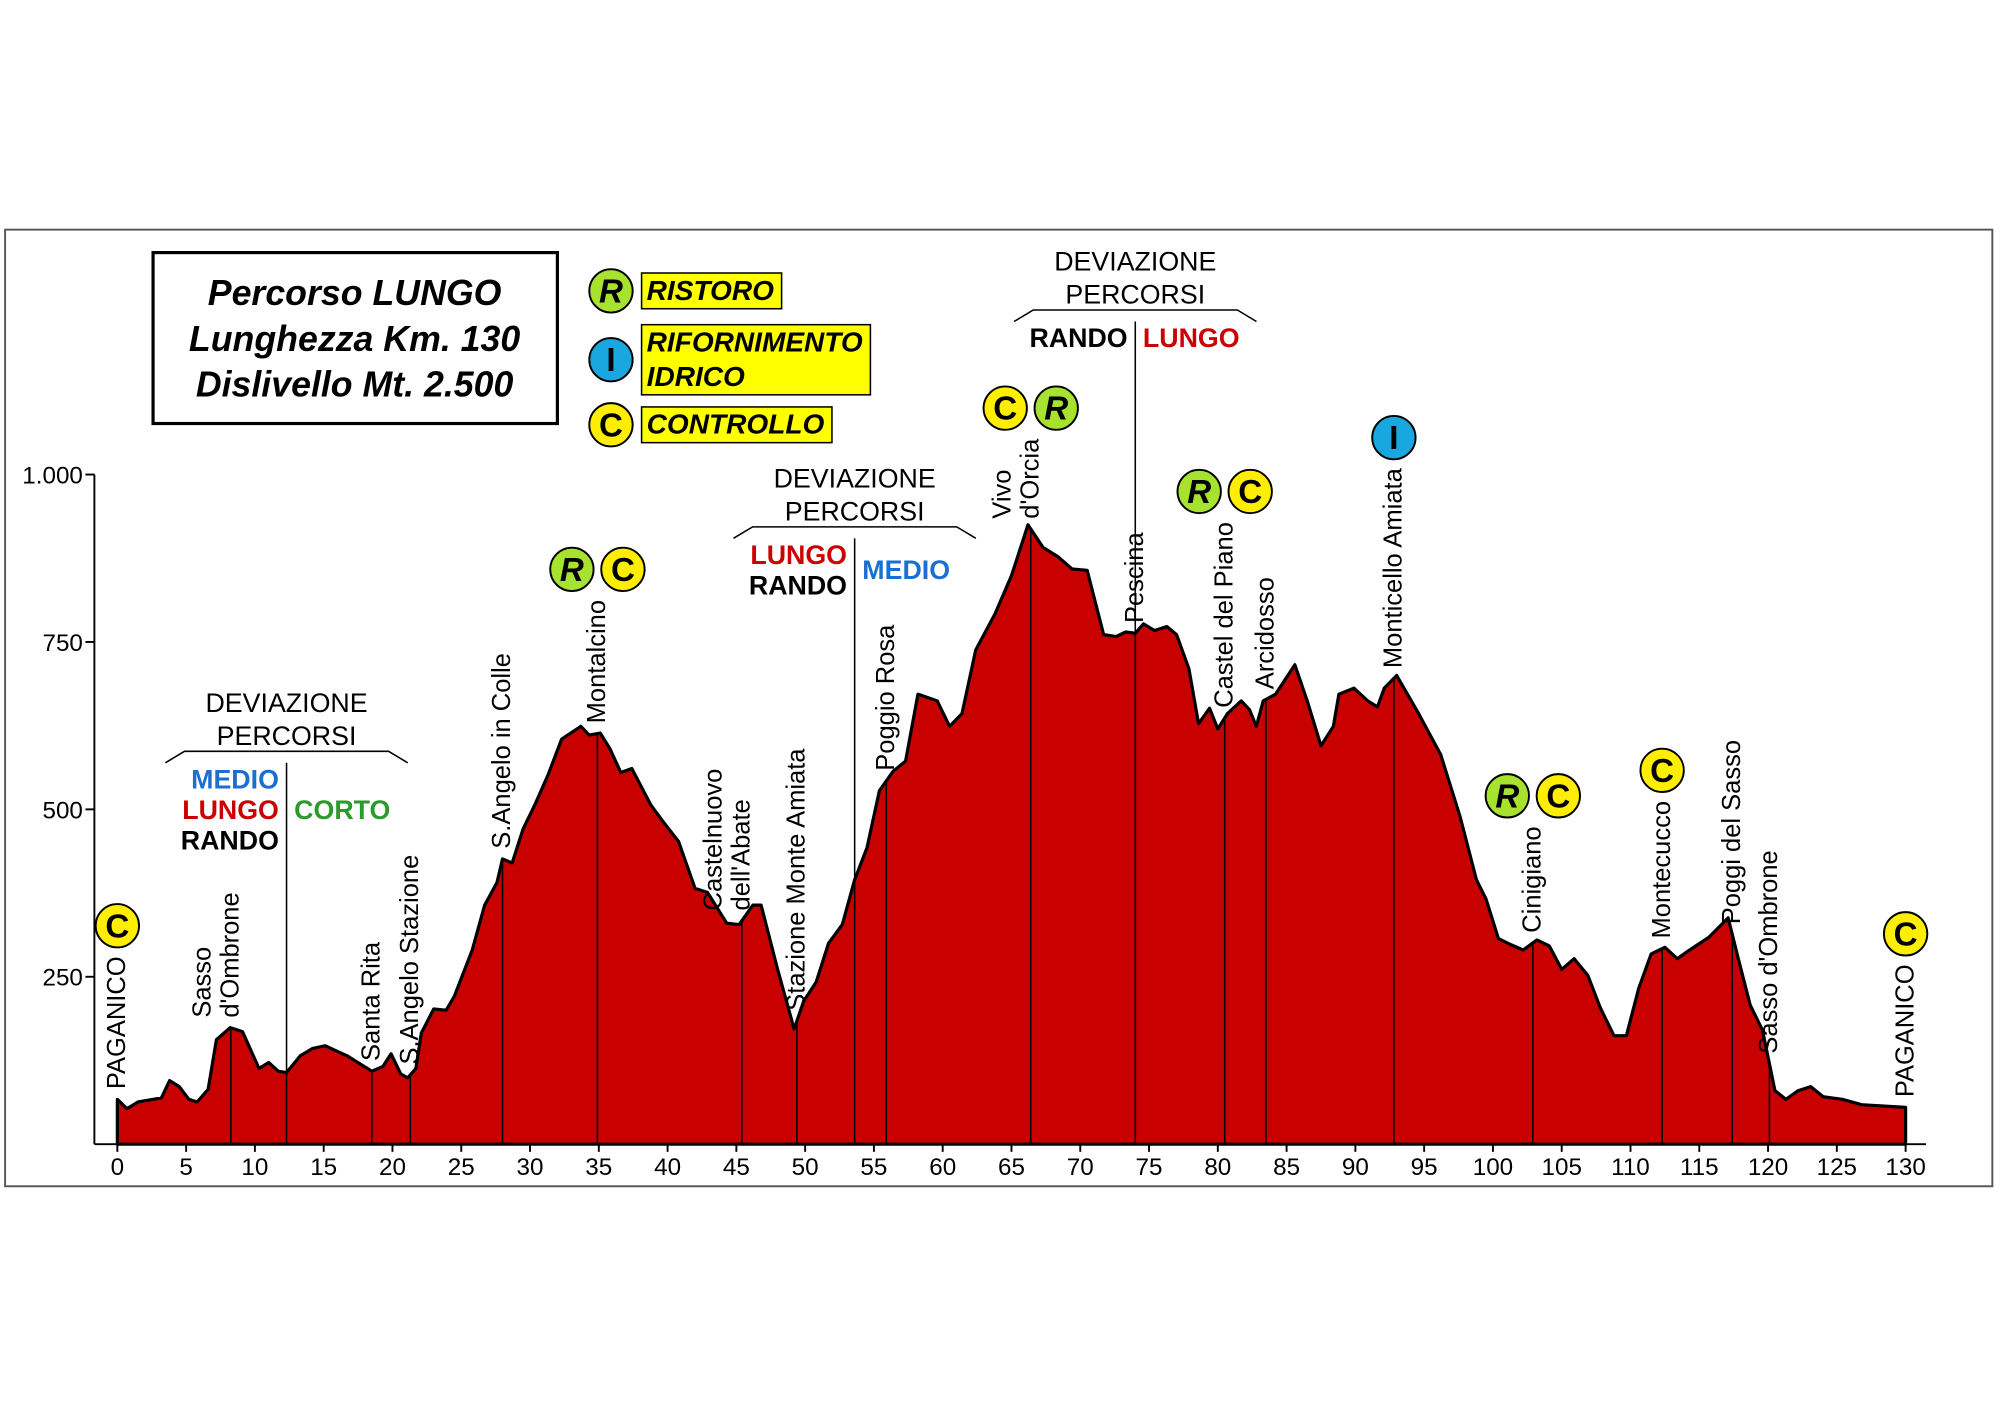 The width and height of the screenshot is (2000, 1414). I want to click on x-tick-label: 85, so click(1286, 1167).